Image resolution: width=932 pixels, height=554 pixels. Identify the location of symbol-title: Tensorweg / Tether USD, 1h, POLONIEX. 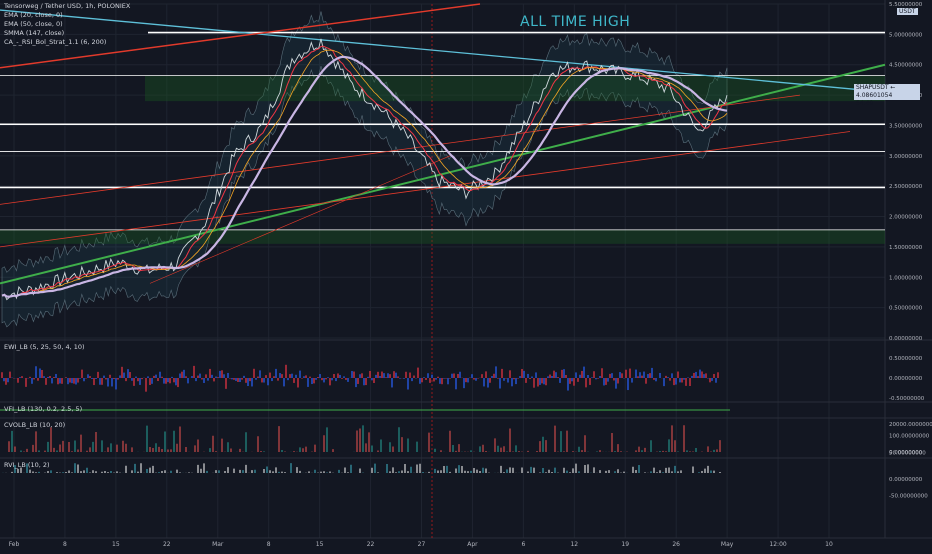
(67, 6).